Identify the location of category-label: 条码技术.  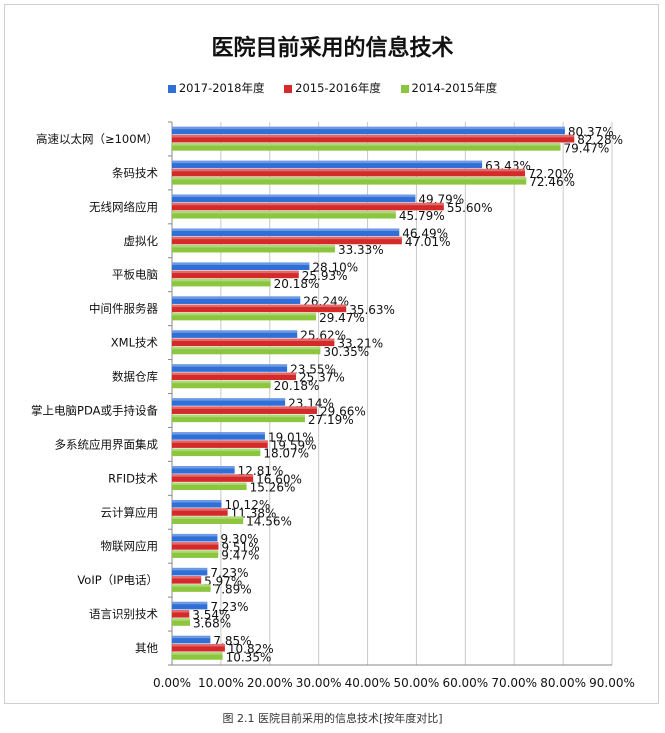
(135, 173).